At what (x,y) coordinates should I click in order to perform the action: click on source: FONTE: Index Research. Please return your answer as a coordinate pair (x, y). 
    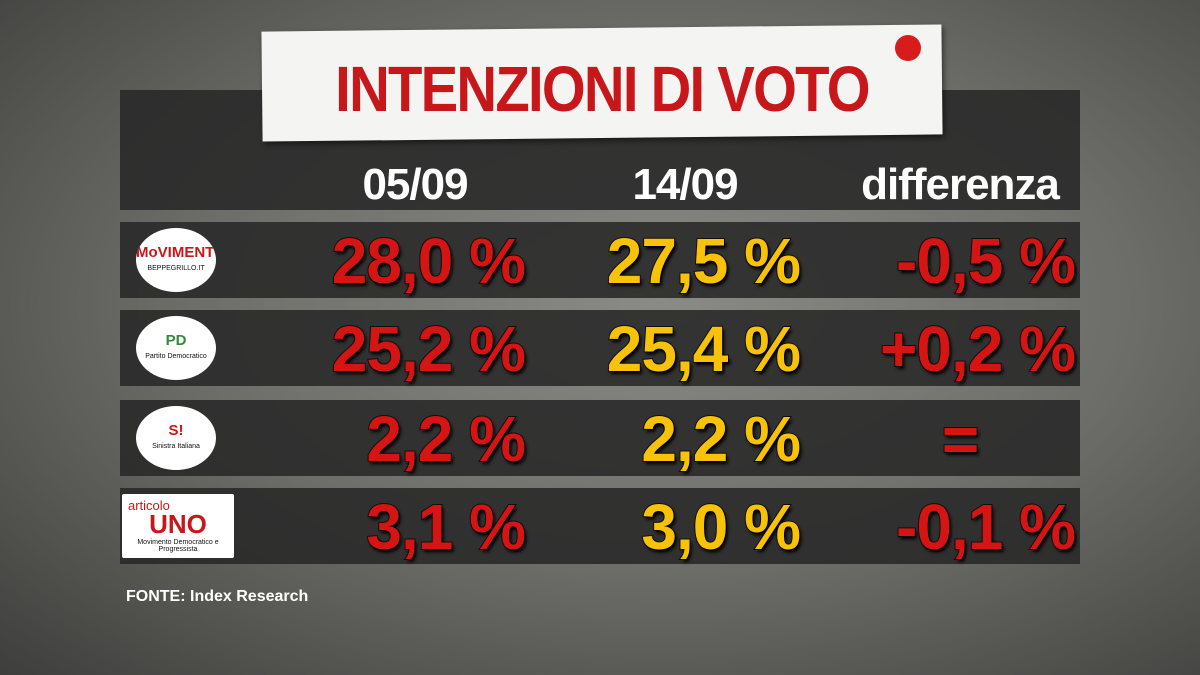
    Looking at the image, I should click on (217, 597).